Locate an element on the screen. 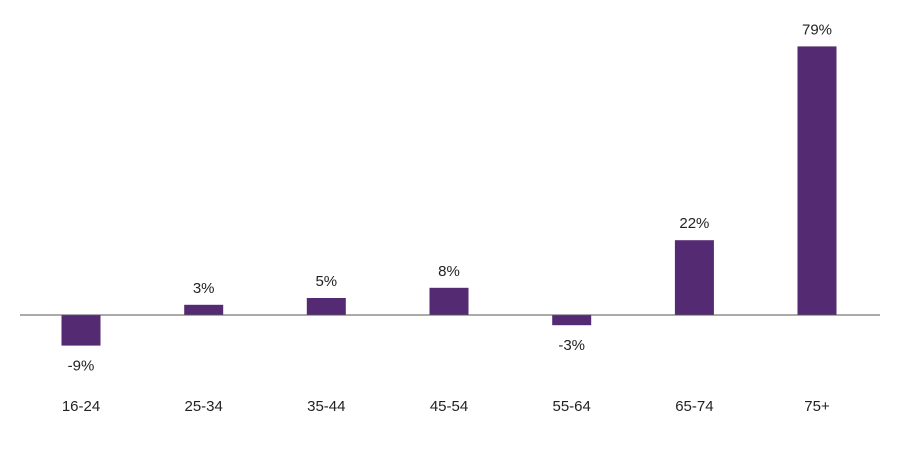  value-label-55-64: -3% is located at coordinates (571, 345).